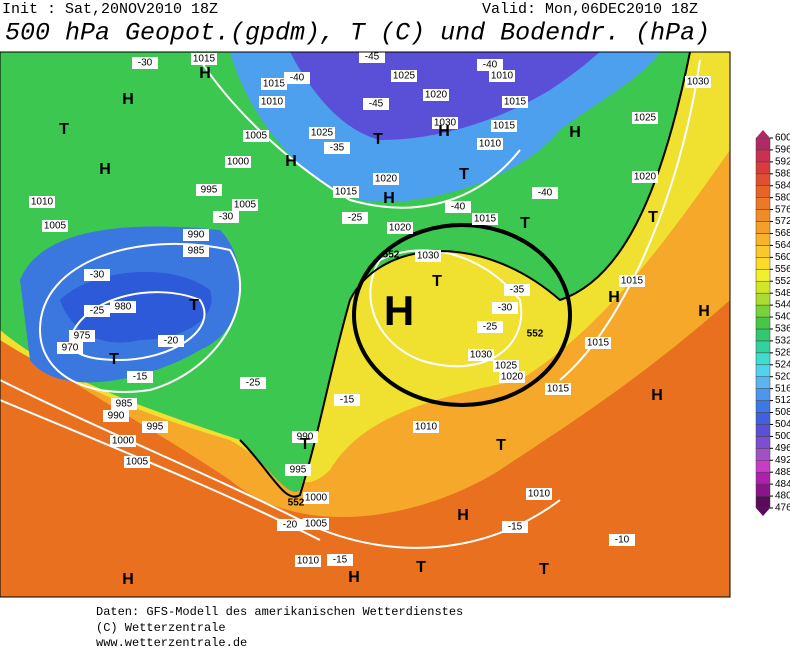 This screenshot has height=653, width=790. What do you see at coordinates (171, 642) in the screenshot?
I see `footer-line: www.wetterzentrale.de` at bounding box center [171, 642].